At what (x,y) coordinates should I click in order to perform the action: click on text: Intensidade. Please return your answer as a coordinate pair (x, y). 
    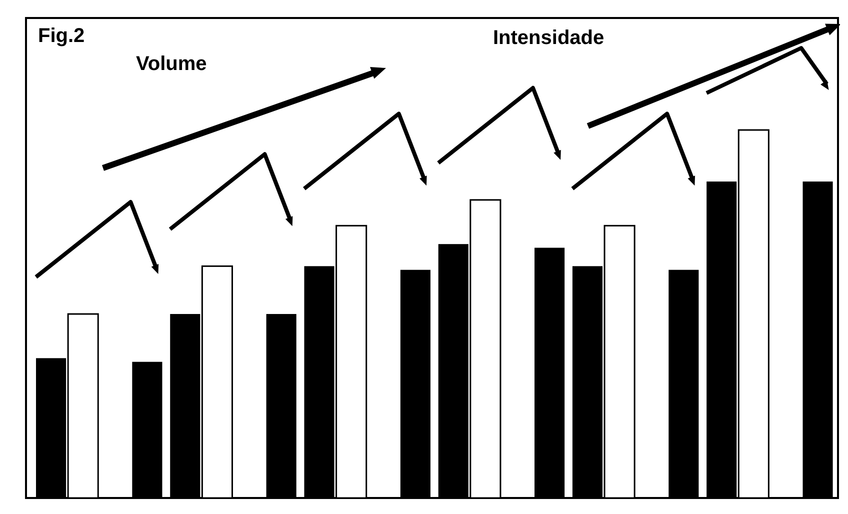
    Looking at the image, I should click on (548, 38).